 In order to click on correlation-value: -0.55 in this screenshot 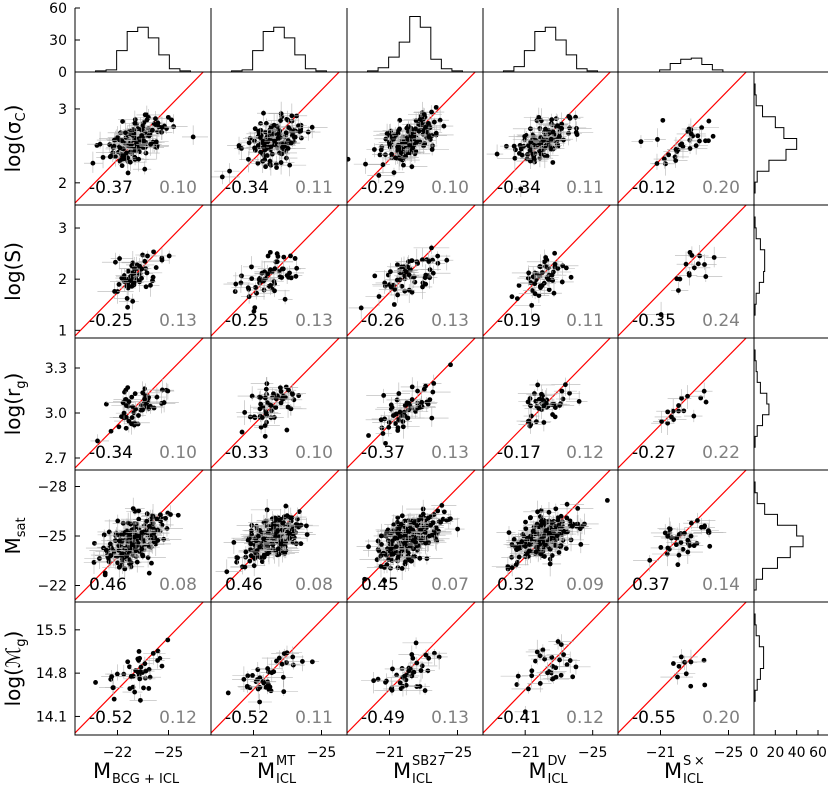, I will do `click(654, 718)`.